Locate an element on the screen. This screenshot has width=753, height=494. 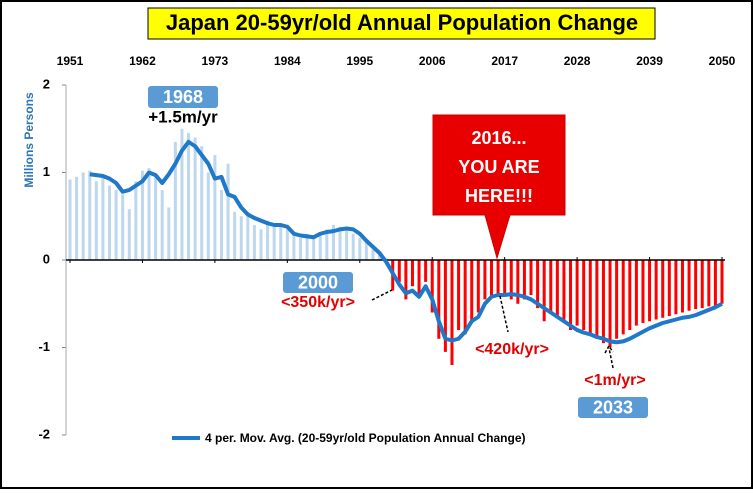
annotation-label: <420k/yr> is located at coordinates (512, 349).